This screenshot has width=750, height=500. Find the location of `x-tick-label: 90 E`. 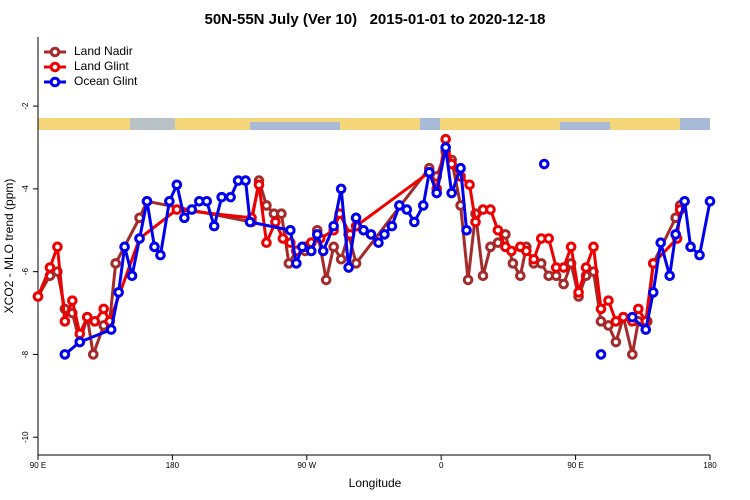

x-tick-label: 90 E is located at coordinates (575, 465).